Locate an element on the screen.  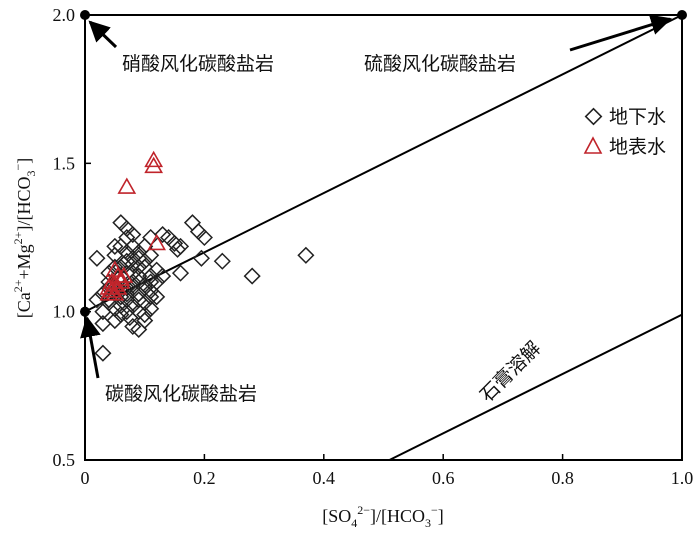
legend-diamond-icon is located at coordinates (593, 116).